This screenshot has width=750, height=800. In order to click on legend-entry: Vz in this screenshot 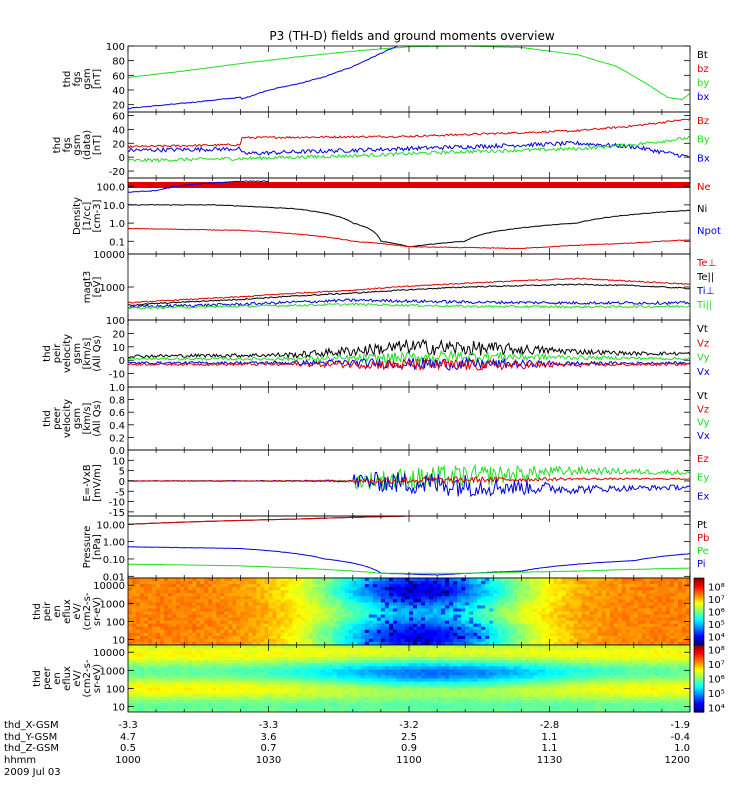, I will do `click(703, 409)`.